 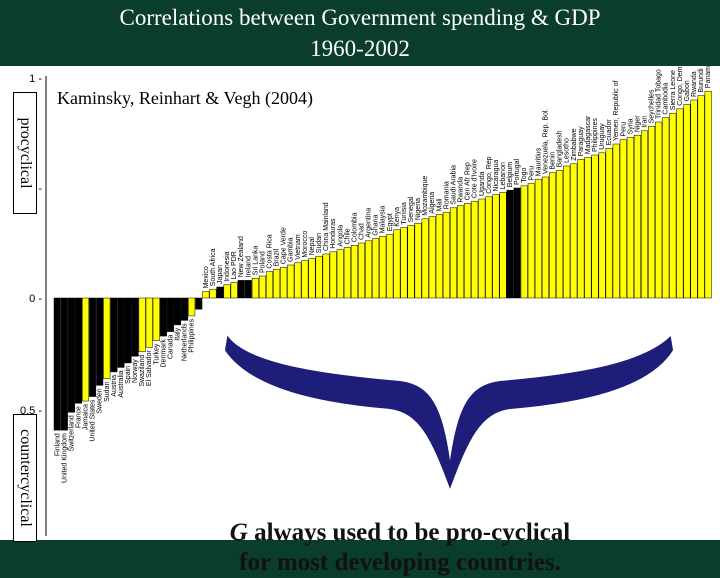 I want to click on bar-label: Iran, so click(x=645, y=122).